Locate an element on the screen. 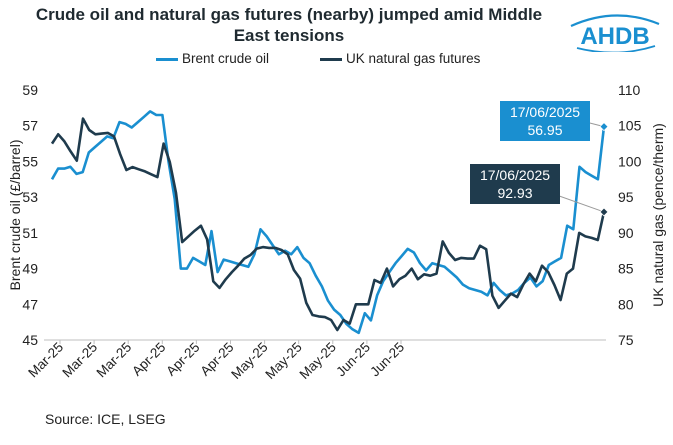 This screenshot has width=673, height=445. y-left-tick-label: 45 is located at coordinates (30, 340).